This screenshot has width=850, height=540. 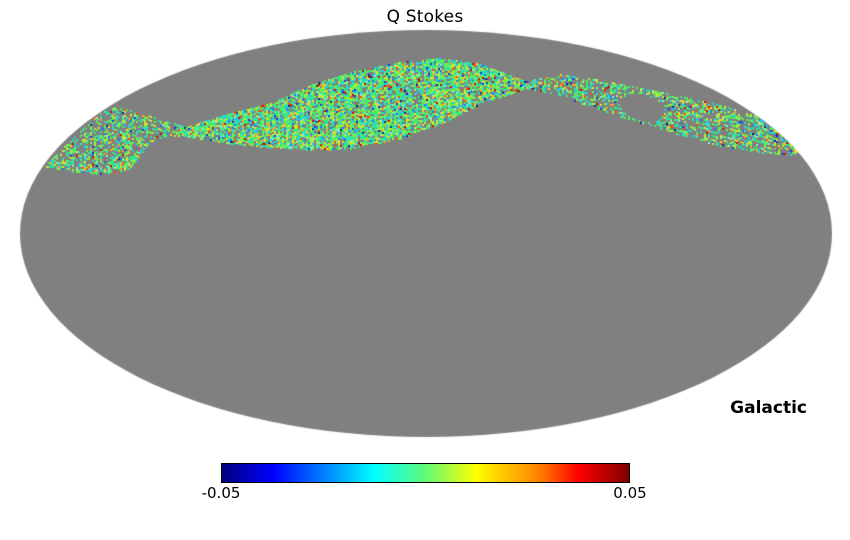 What do you see at coordinates (425, 17) in the screenshot?
I see `plot-title: Q Stokes` at bounding box center [425, 17].